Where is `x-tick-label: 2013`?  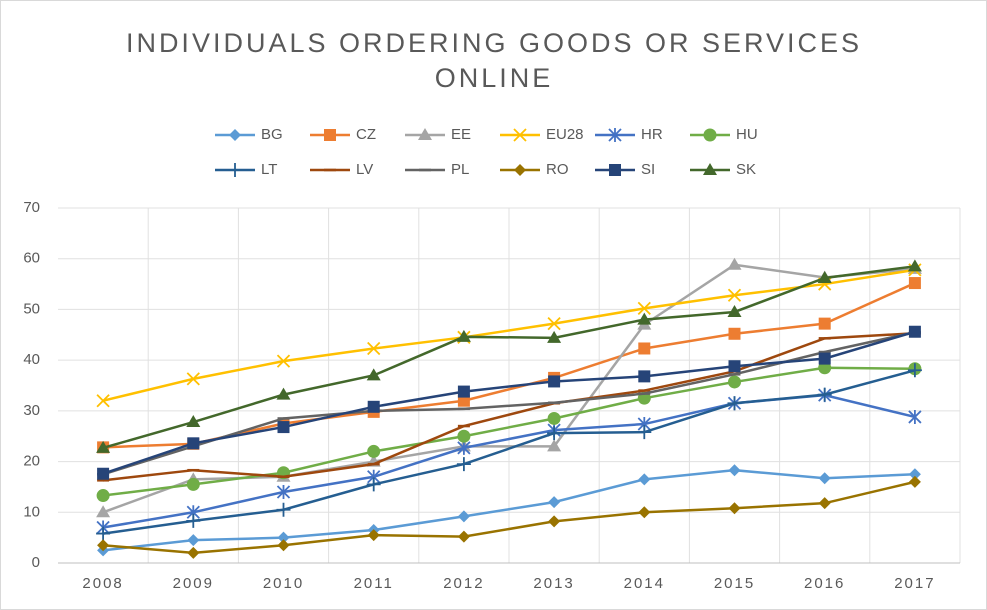 x-tick-label: 2013 is located at coordinates (553, 583).